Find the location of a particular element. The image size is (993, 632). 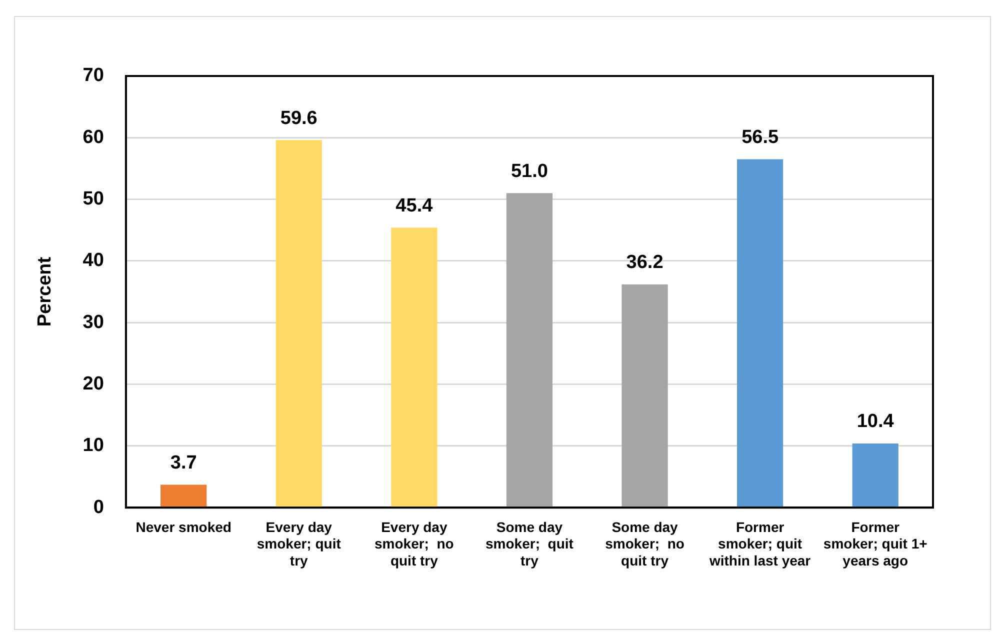

x-tick-label: Every day smoker; quit try is located at coordinates (299, 543).